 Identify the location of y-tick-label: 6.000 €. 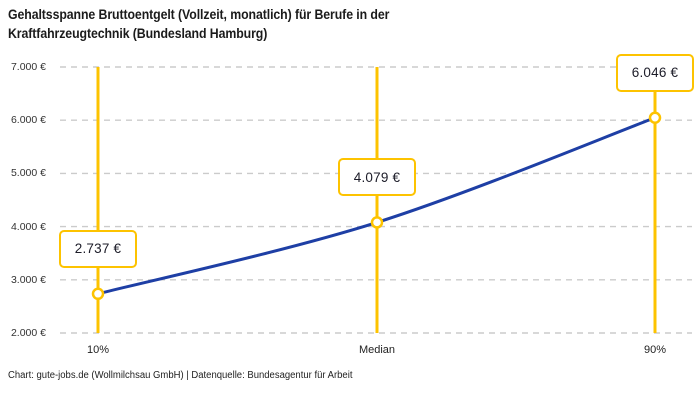
(28, 120).